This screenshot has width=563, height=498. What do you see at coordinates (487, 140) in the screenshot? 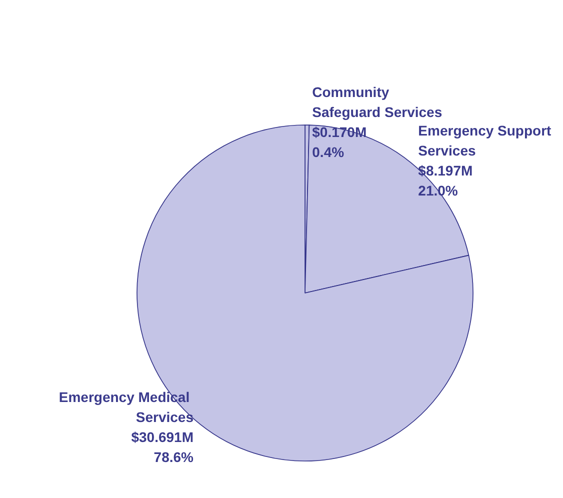
I see `slice-label: Emergency Support Services` at bounding box center [487, 140].